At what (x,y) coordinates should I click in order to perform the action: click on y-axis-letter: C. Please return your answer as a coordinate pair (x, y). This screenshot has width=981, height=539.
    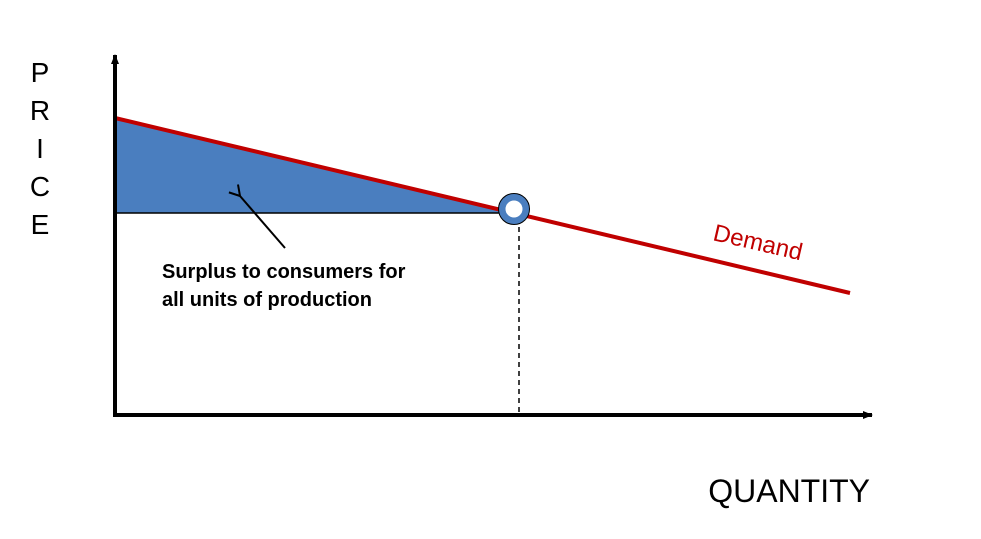
    Looking at the image, I should click on (40, 186).